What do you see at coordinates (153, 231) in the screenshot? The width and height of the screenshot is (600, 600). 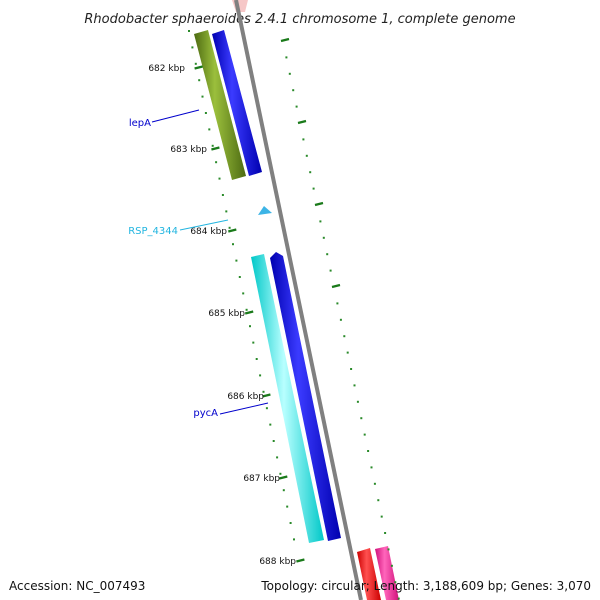 I see `gene-label-RSP_4344: RSP_4344` at bounding box center [153, 231].